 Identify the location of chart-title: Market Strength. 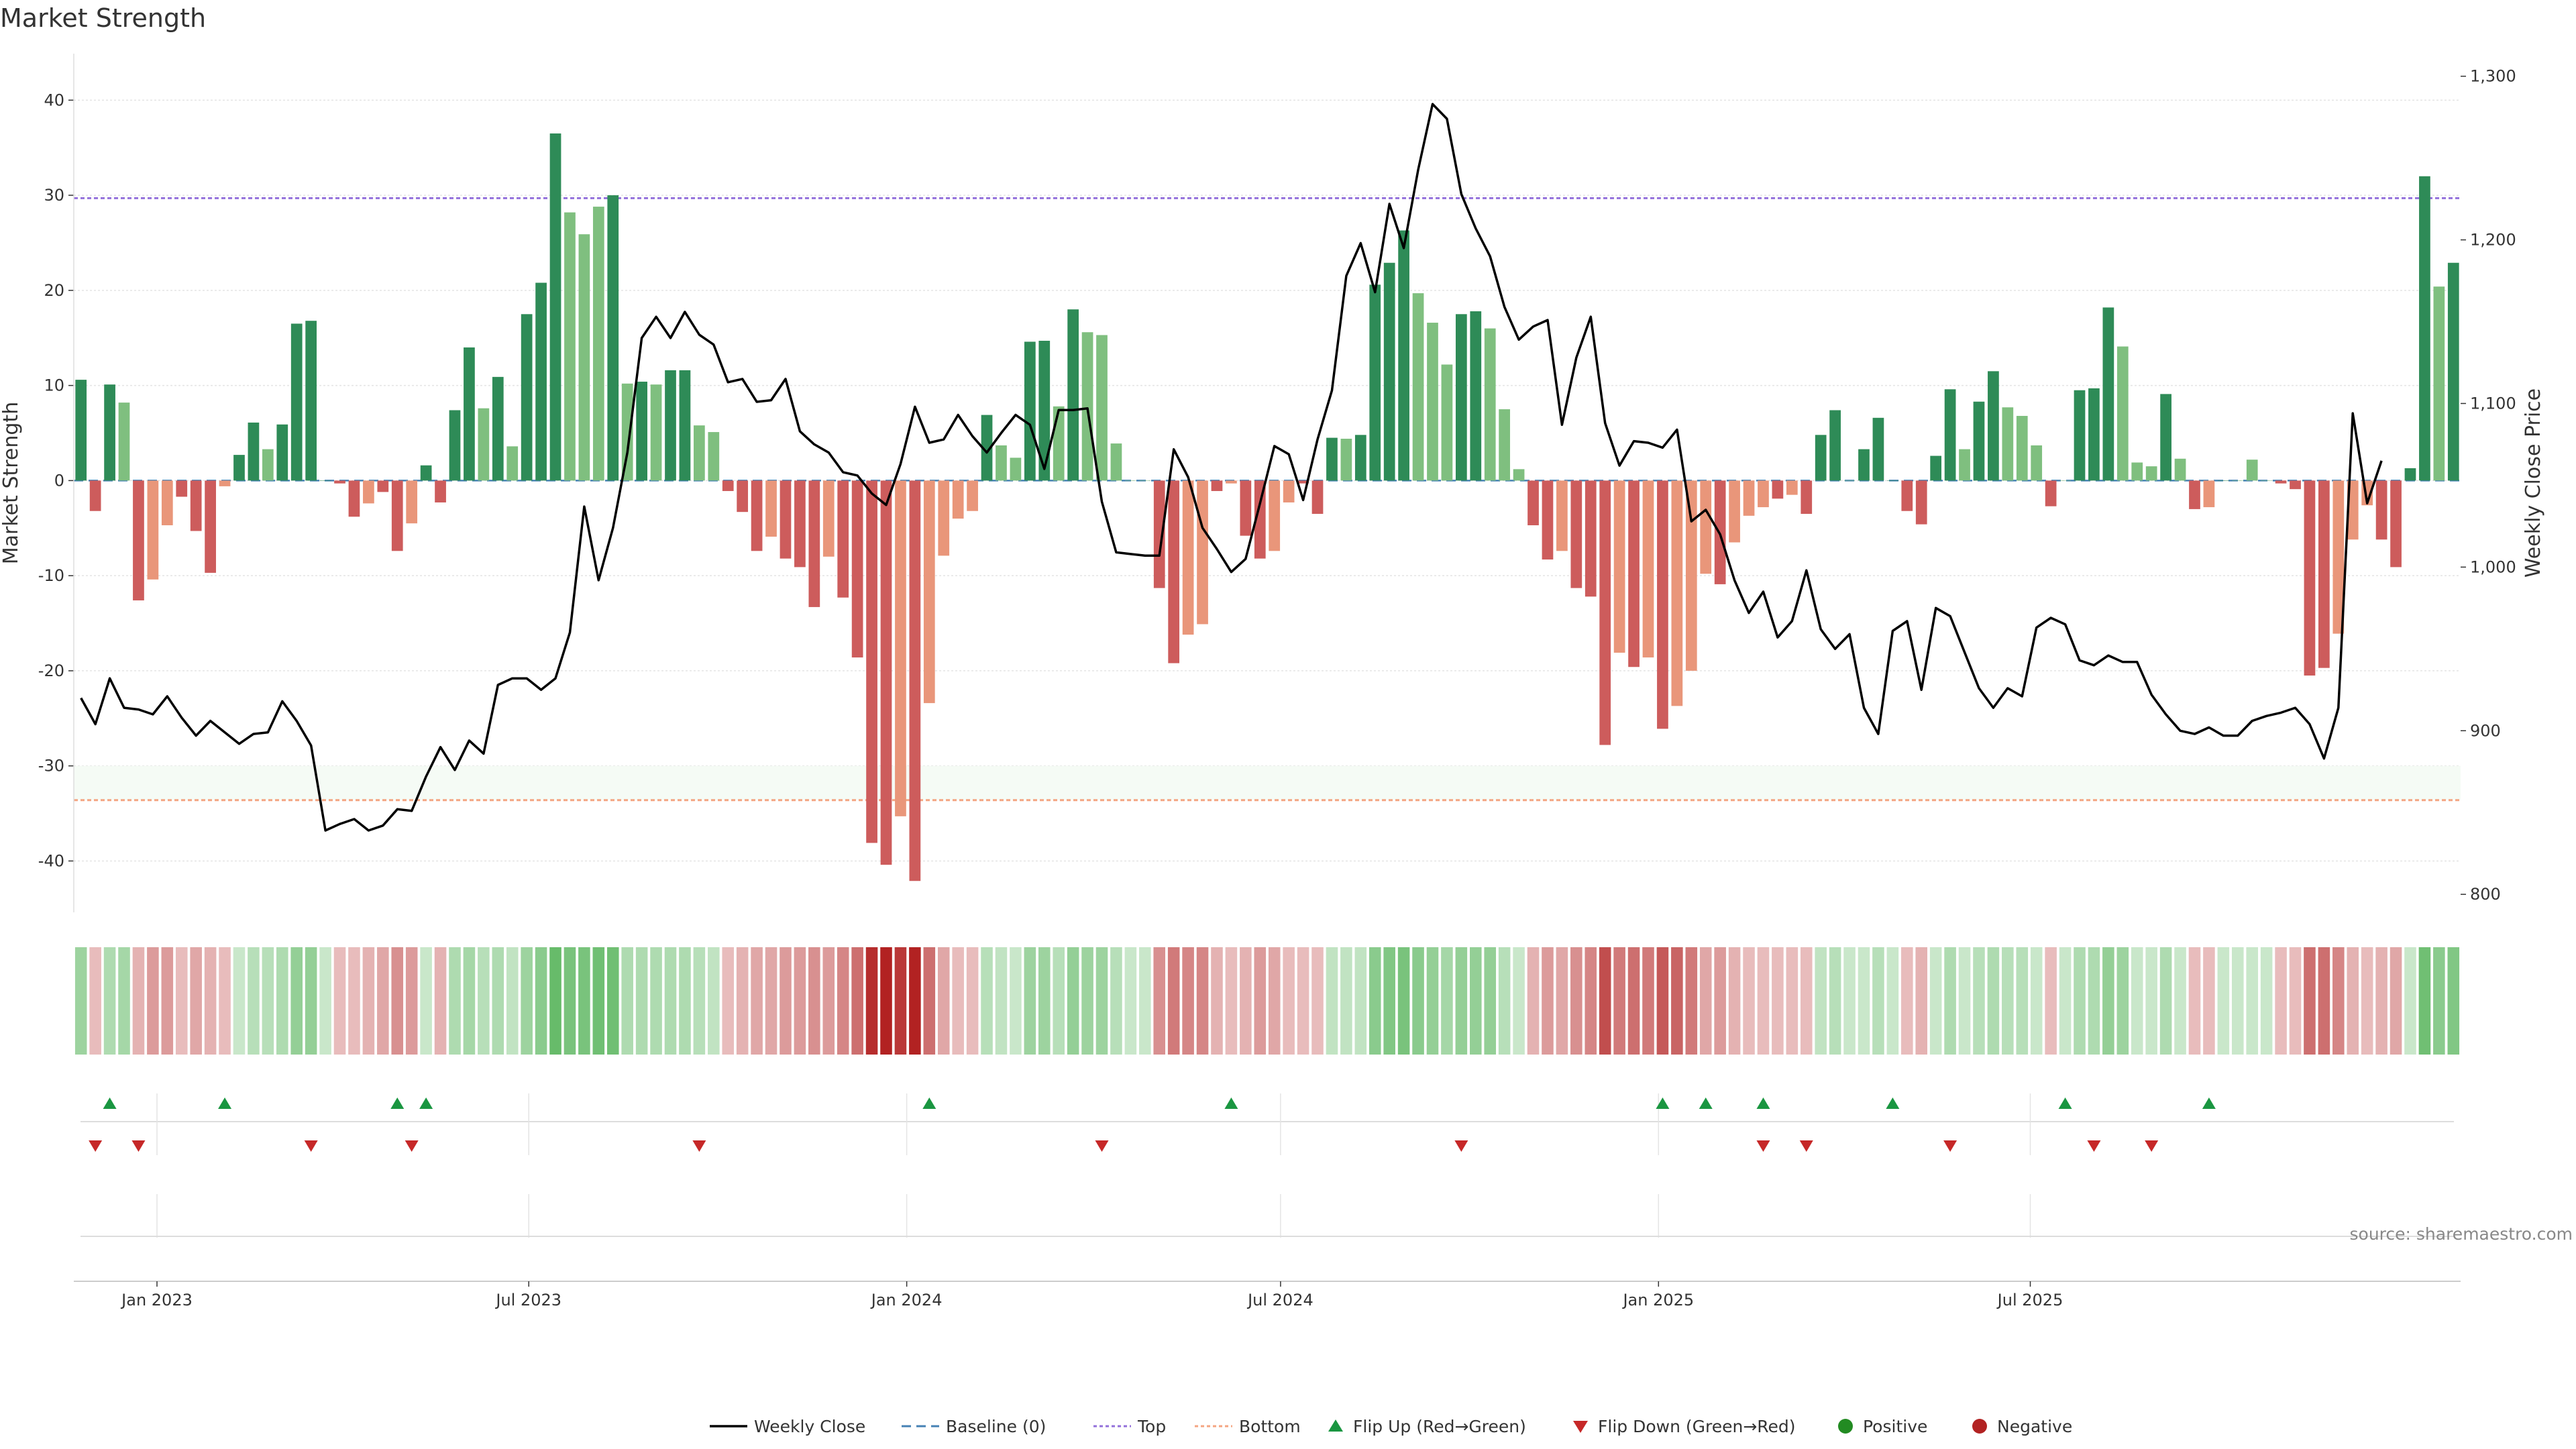
(103, 18).